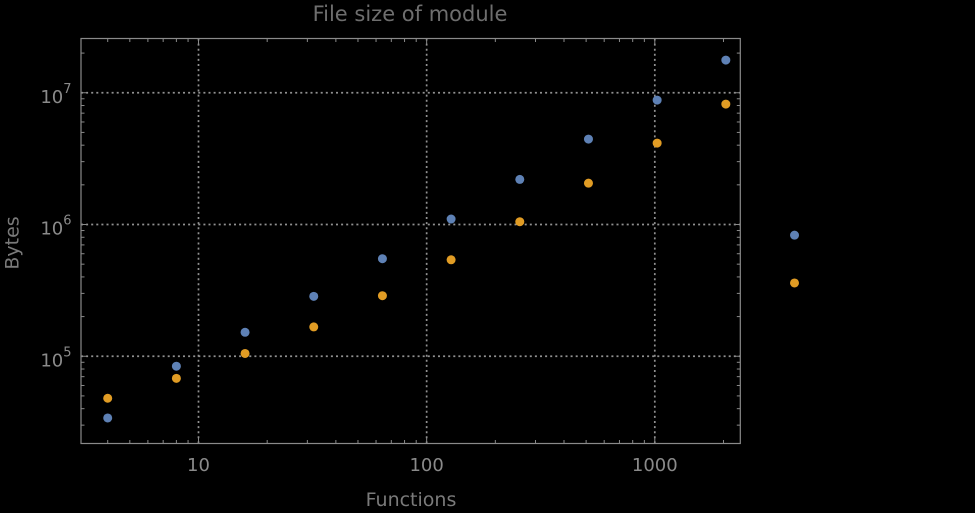 The width and height of the screenshot is (975, 513). I want to click on x-axis-label: Functions, so click(411, 500).